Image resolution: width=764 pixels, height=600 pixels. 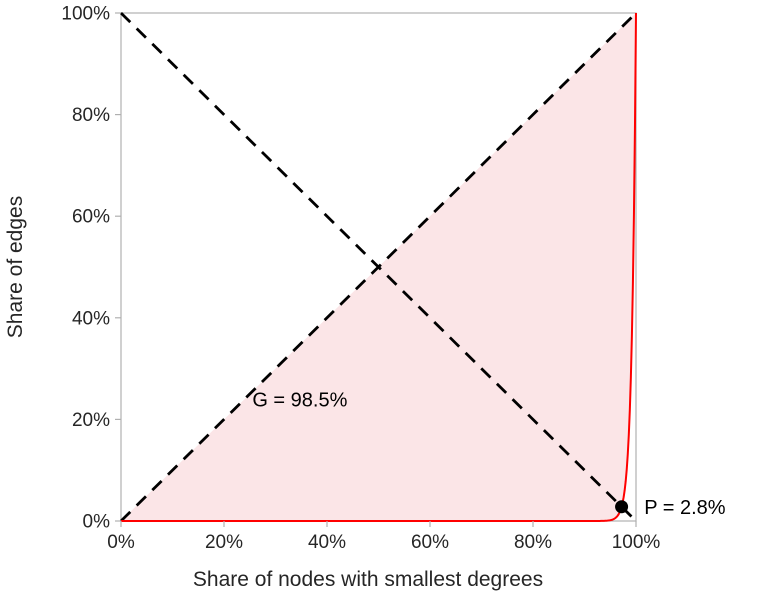 What do you see at coordinates (622, 507) in the screenshot?
I see `p-point-marker` at bounding box center [622, 507].